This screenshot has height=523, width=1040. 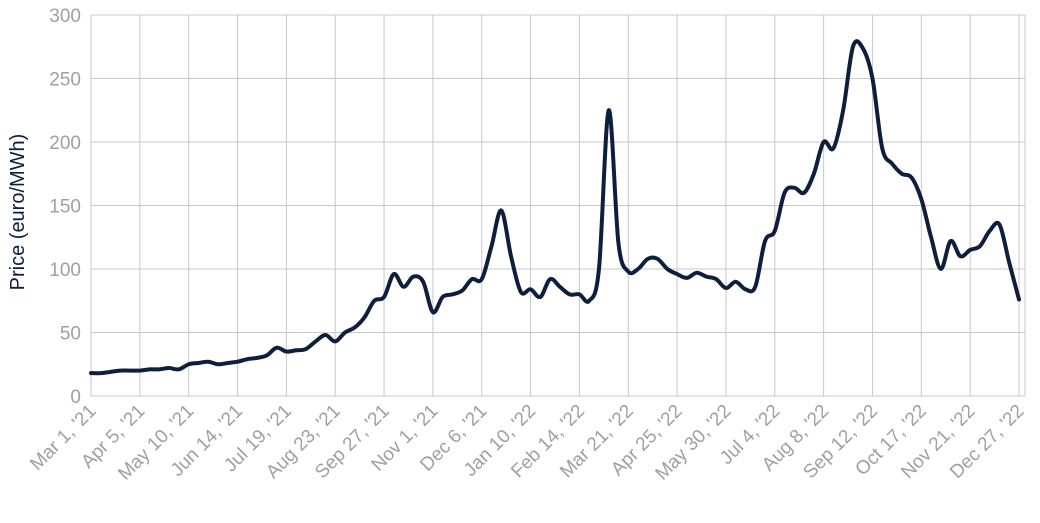 I want to click on y-tick-label: 0, so click(x=75, y=397).